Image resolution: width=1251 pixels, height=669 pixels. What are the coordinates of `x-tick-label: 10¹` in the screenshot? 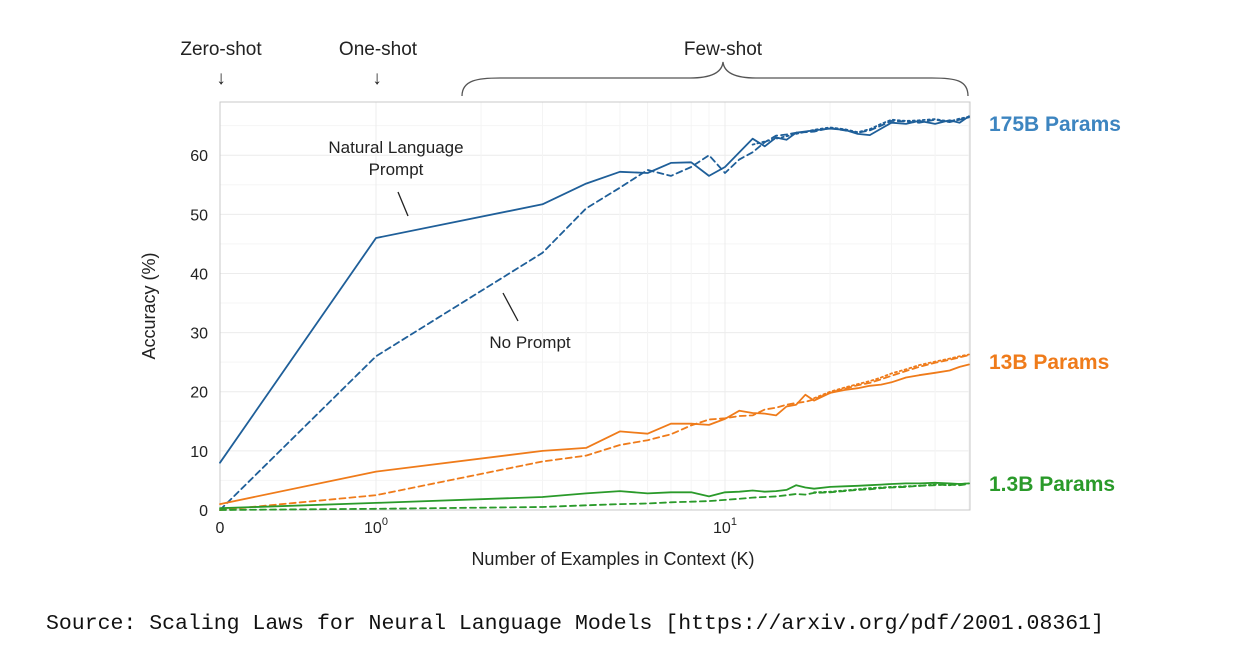 It's located at (725, 526).